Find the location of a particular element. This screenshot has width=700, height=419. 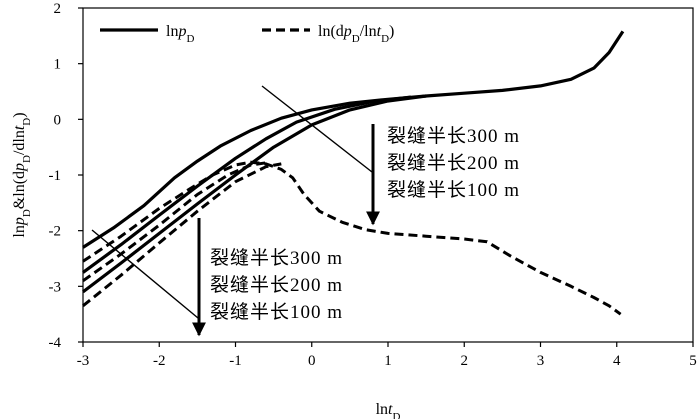

x-tick-label: -1 is located at coordinates (235, 361).